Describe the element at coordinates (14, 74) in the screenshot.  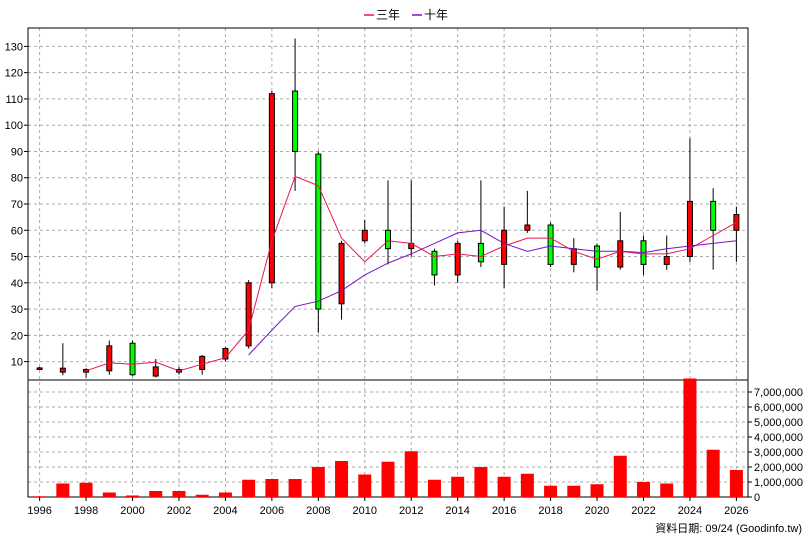
I see `price-tick-label: 120` at that location.